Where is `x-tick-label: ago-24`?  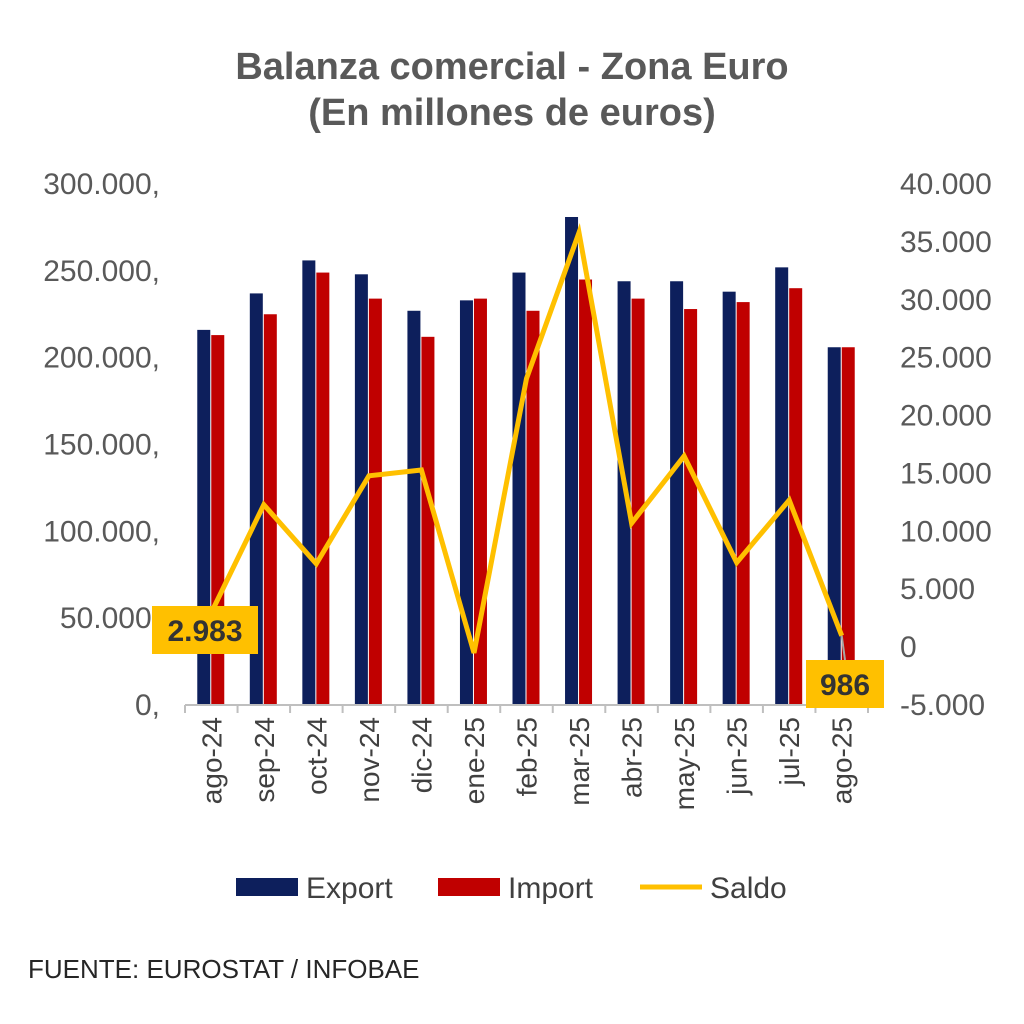
x-tick-label: ago-24 is located at coordinates (211, 760).